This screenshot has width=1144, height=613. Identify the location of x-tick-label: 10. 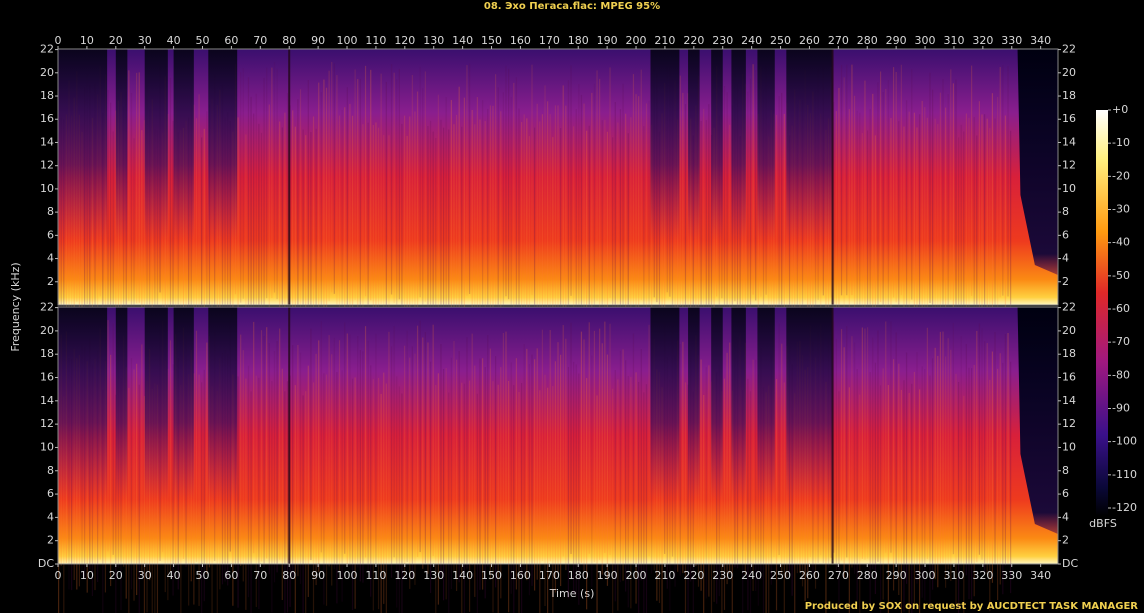
(87, 40).